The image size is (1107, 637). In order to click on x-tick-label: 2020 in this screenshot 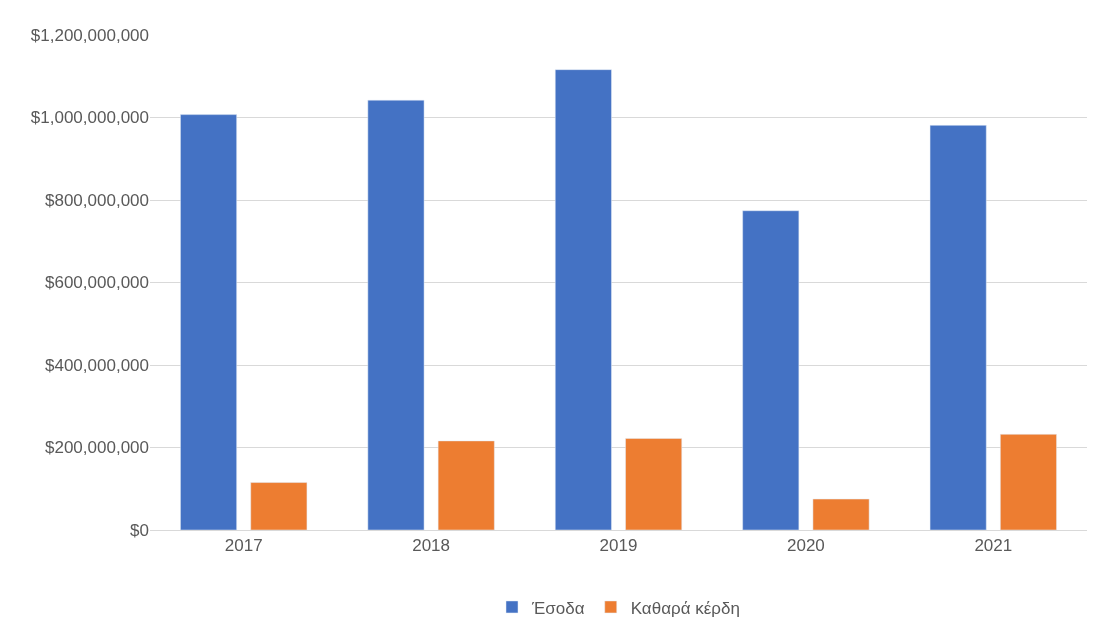, I will do `click(805, 546)`.